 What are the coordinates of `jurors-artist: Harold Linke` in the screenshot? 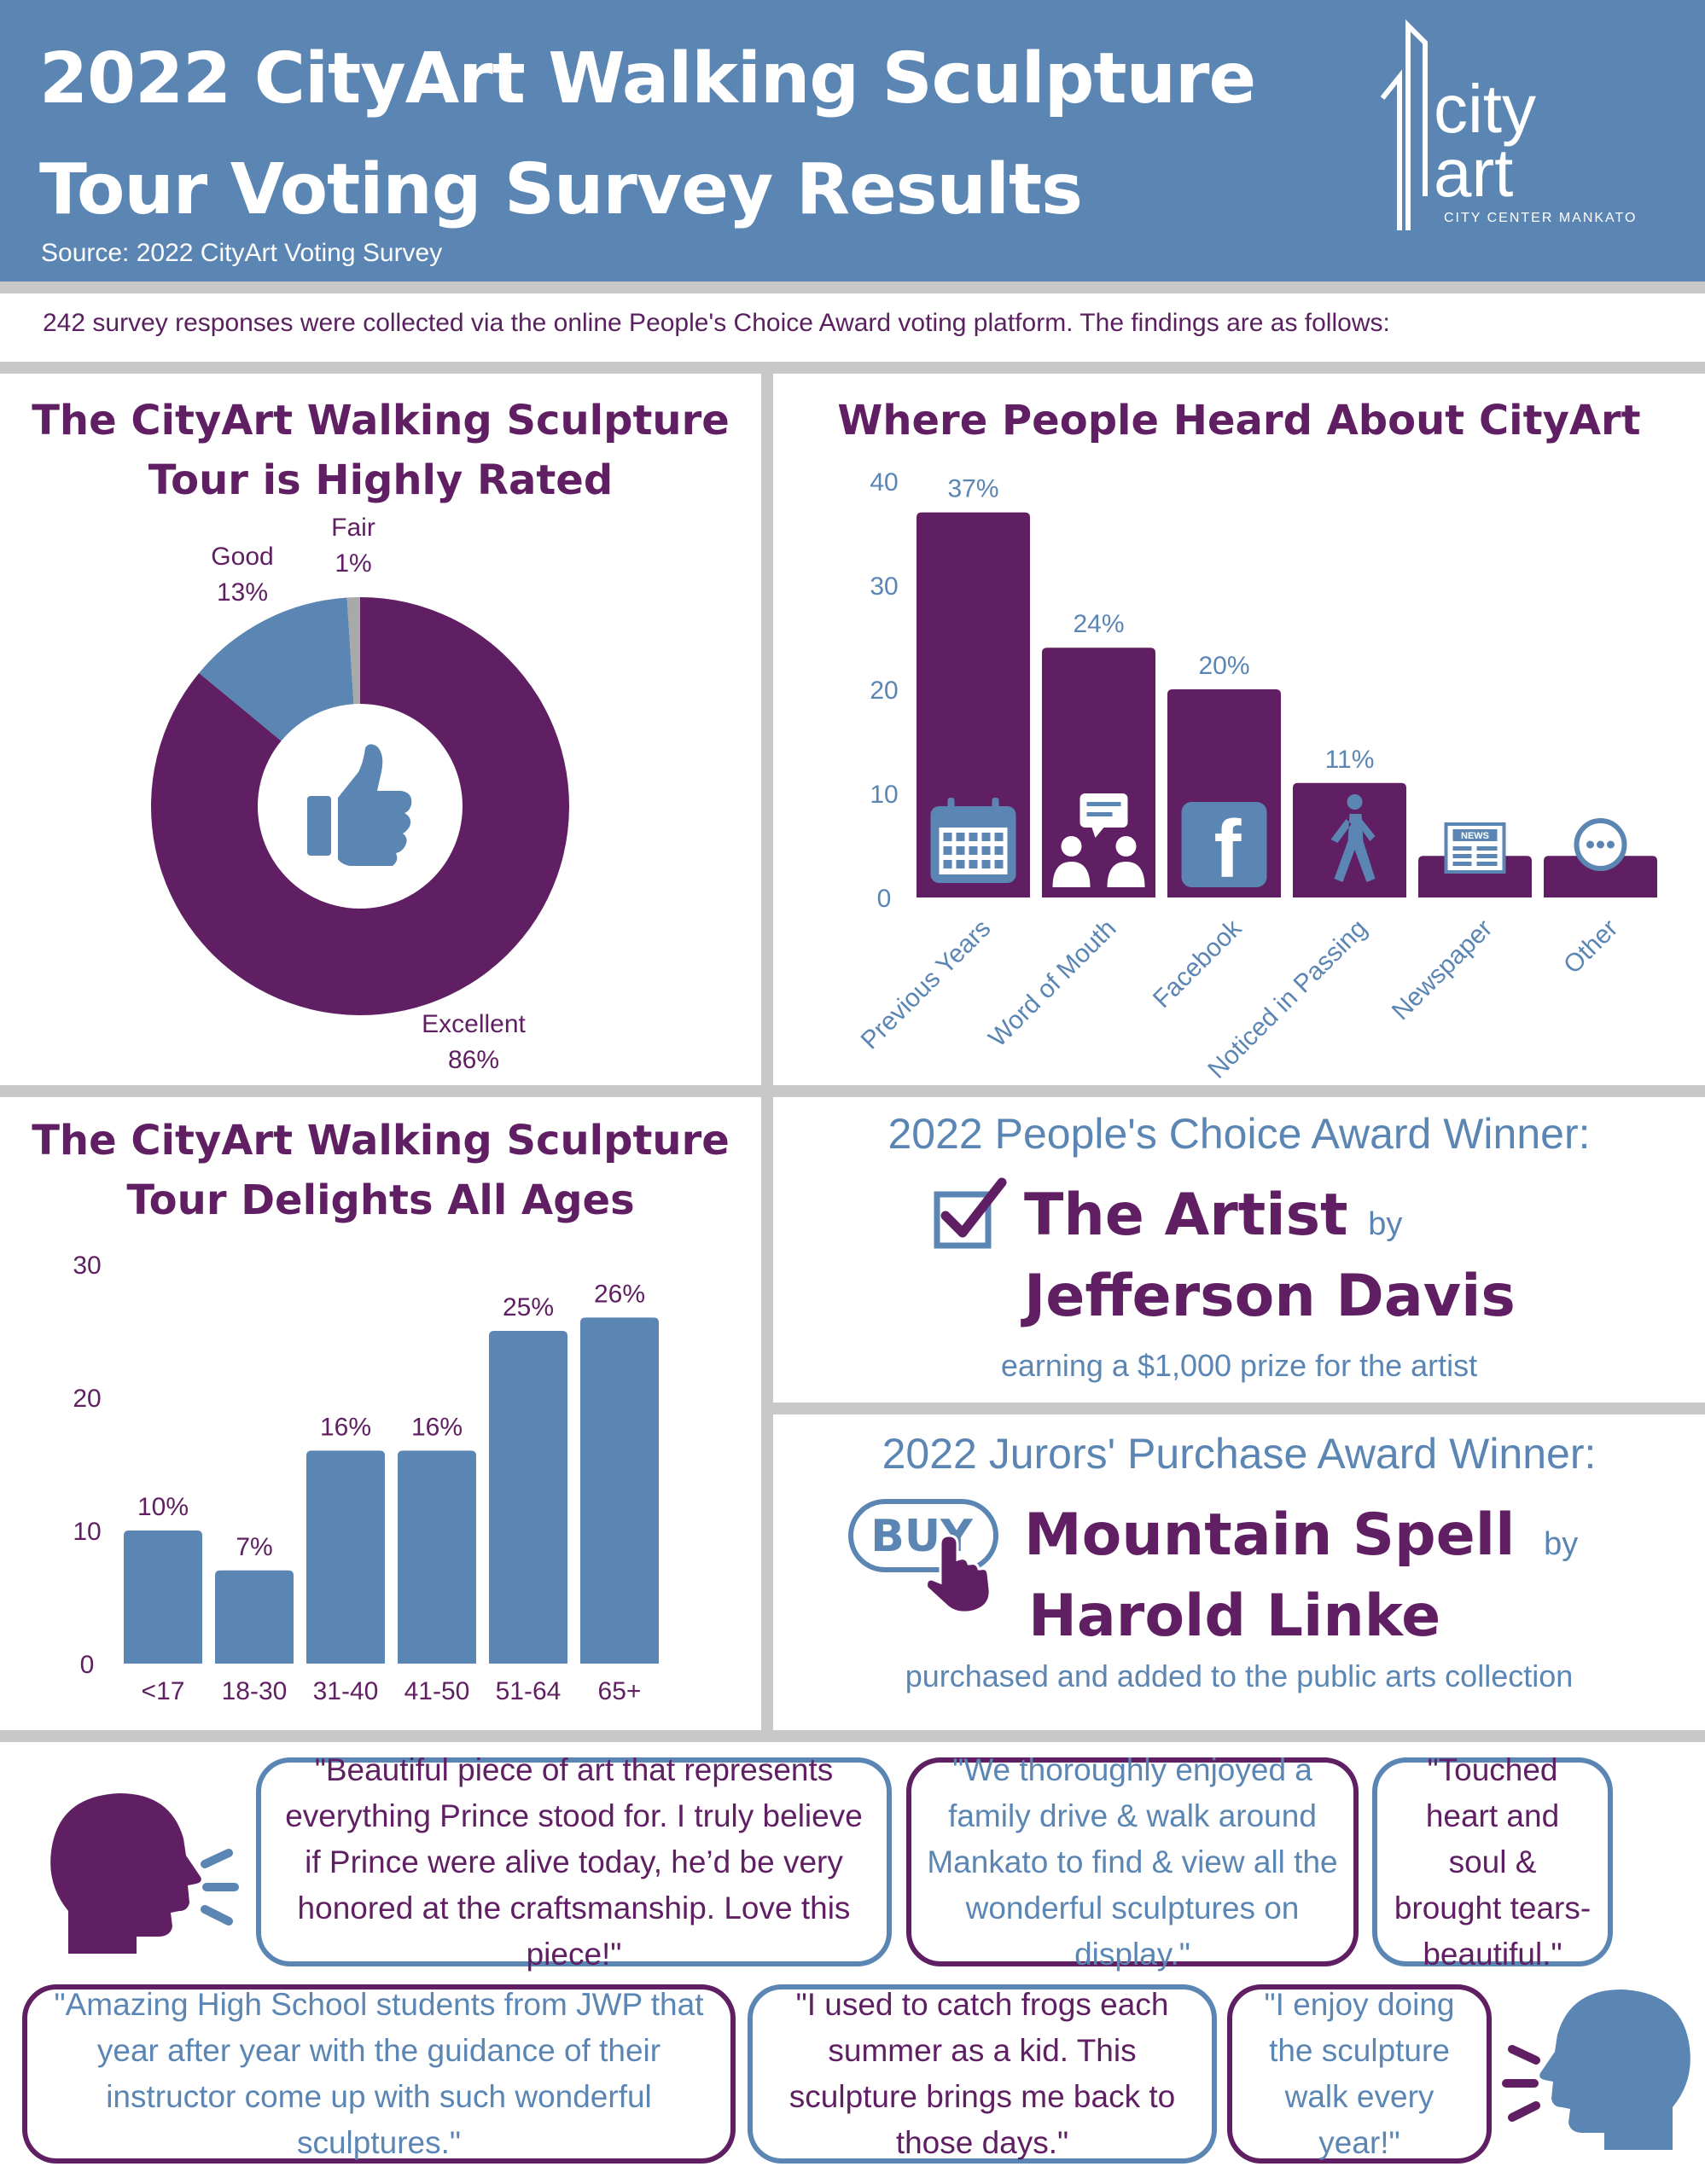 It's located at (1235, 1616).